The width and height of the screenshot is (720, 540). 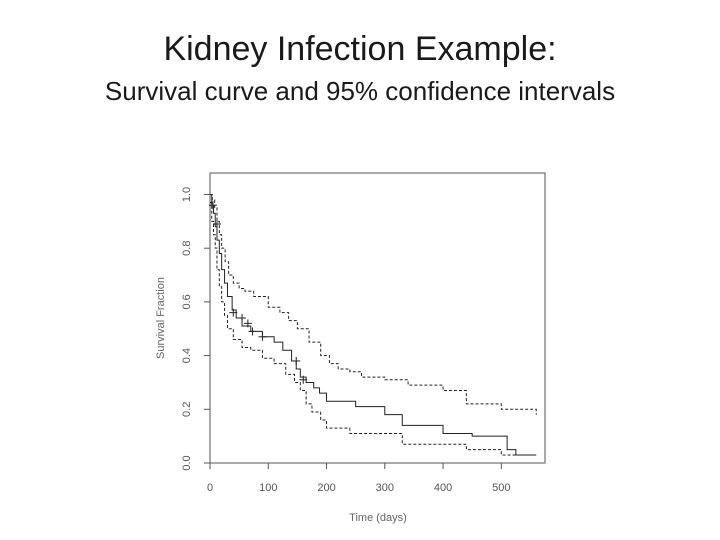 I want to click on censor-marks, so click(x=258, y=292).